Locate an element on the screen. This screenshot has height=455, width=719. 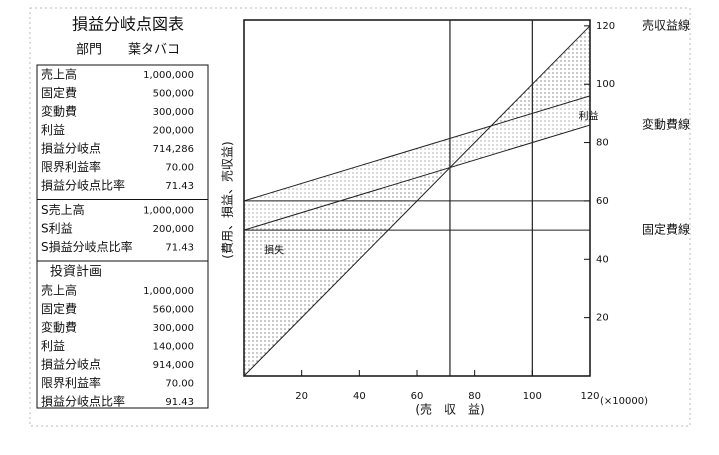
line-label: 売収益線 is located at coordinates (666, 24).